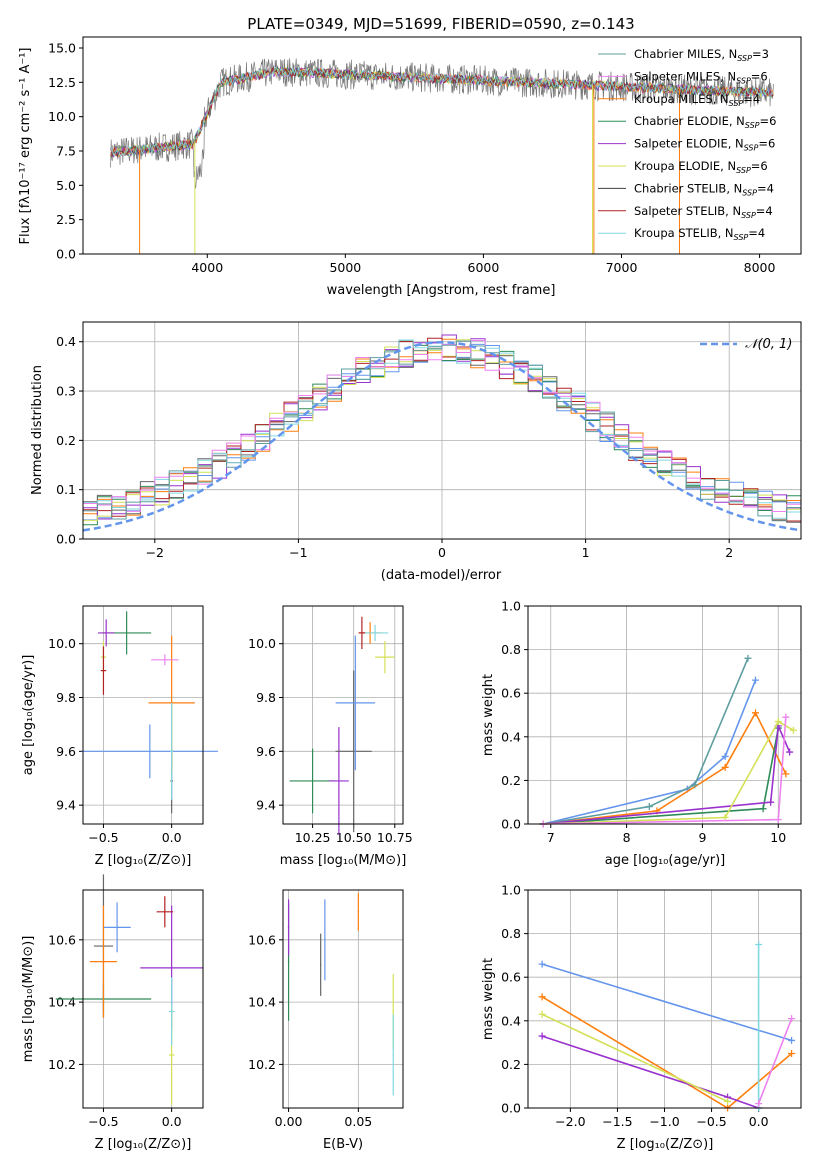 The width and height of the screenshot is (819, 1170). Describe the element at coordinates (760, 267) in the screenshot. I see `x-tick-label: 8000` at that location.